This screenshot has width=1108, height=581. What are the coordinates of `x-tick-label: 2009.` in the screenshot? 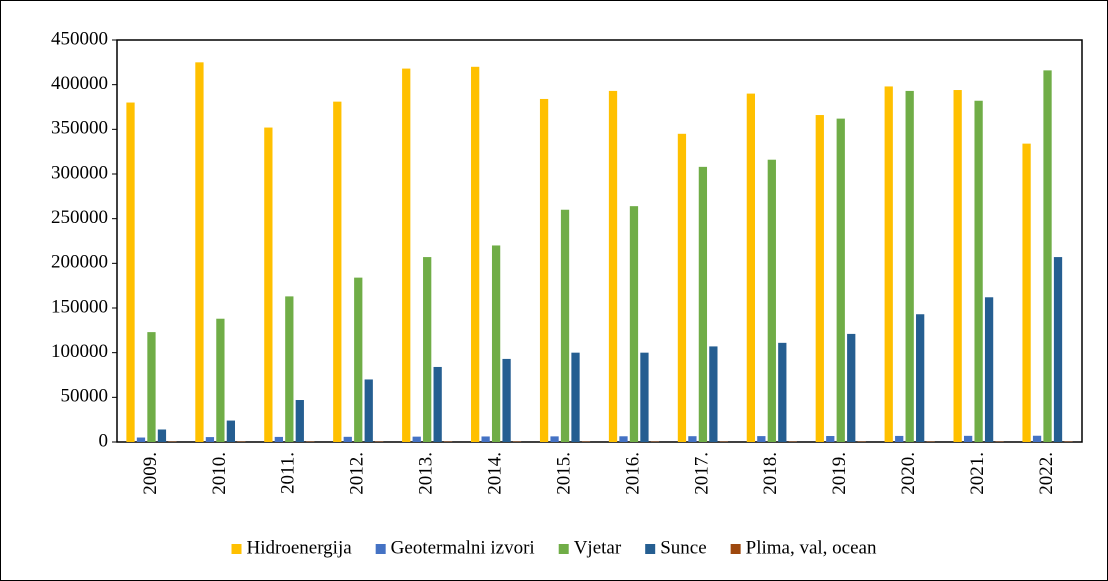 It's located at (150, 473).